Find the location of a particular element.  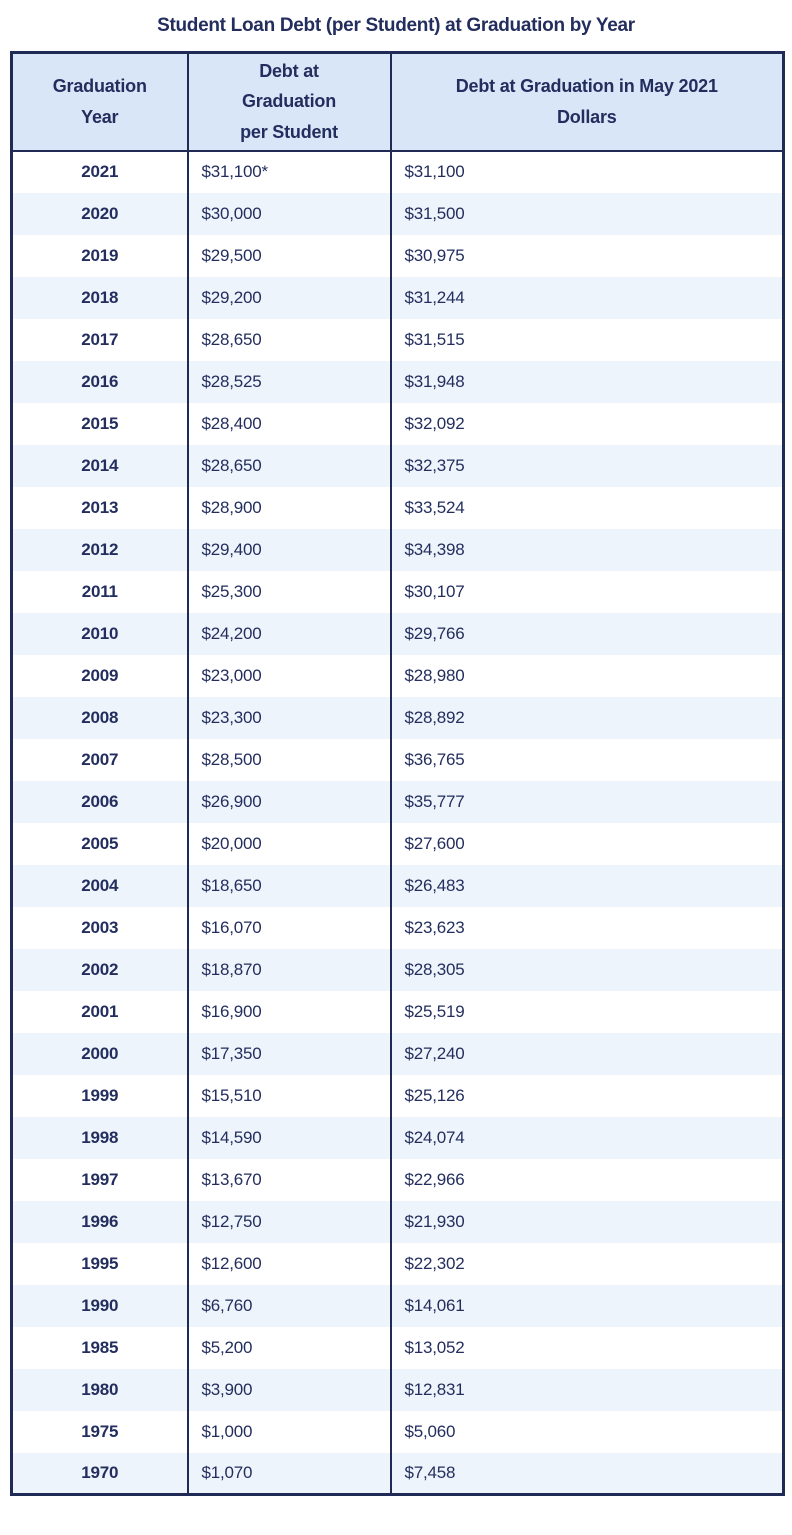

adjusted-debt-cell: $23,623 is located at coordinates (586, 927).